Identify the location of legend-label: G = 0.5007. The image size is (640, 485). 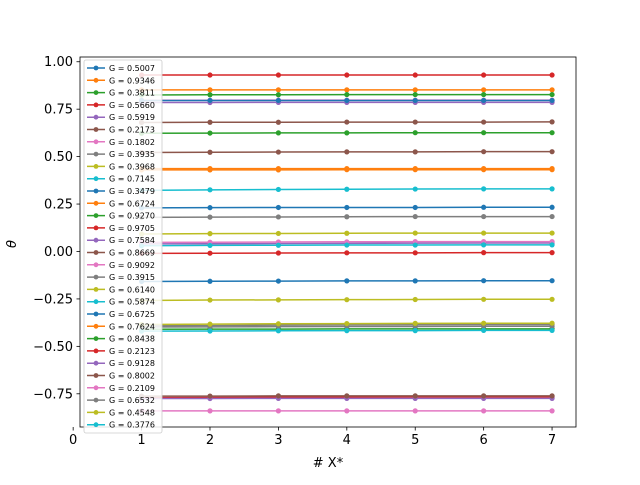
(132, 68).